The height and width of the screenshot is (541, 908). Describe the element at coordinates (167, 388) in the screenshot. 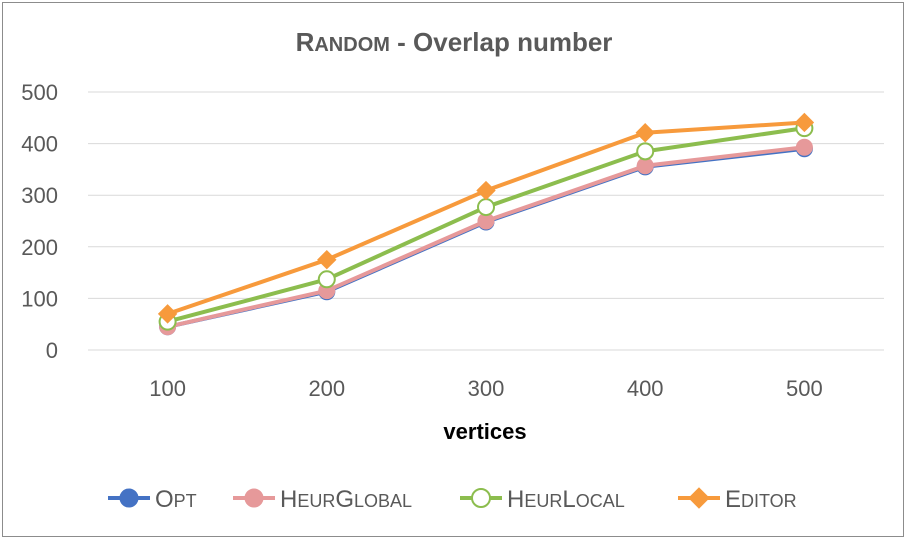

I see `x-tick-label: 100` at that location.